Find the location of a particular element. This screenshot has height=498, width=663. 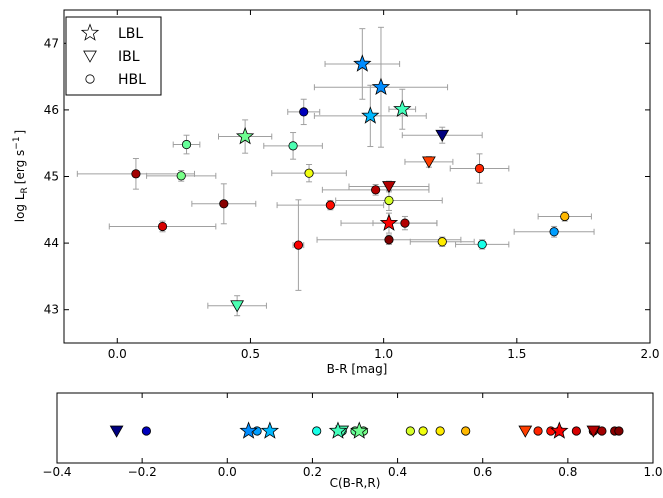

strip-x-tick-label: 0.2 is located at coordinates (312, 472).